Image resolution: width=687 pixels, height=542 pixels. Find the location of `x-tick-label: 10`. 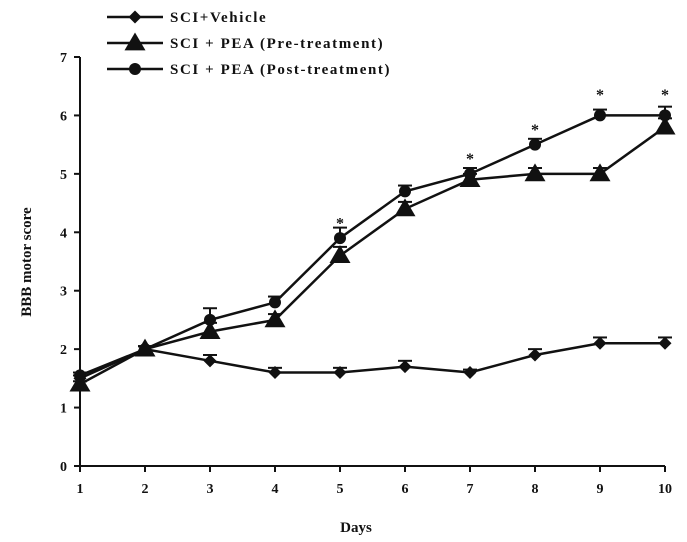

x-tick-label: 10 is located at coordinates (665, 489).